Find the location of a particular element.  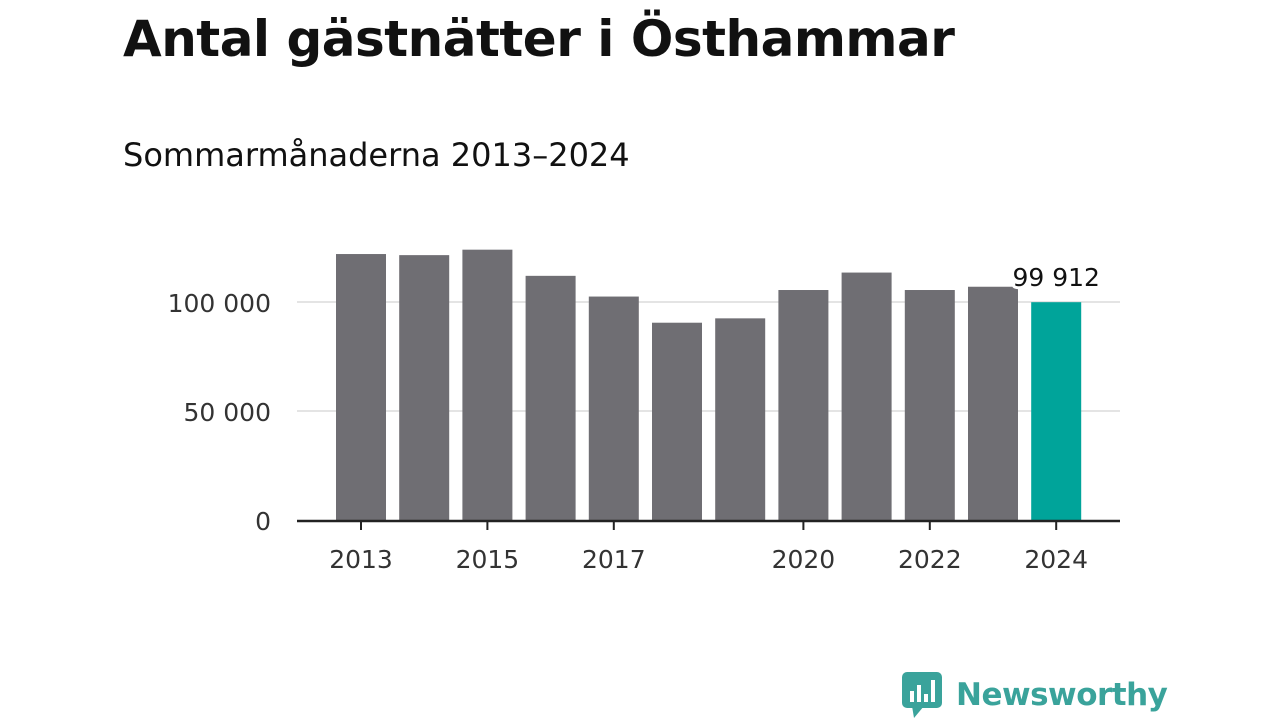

bar-2014 is located at coordinates (424, 387).